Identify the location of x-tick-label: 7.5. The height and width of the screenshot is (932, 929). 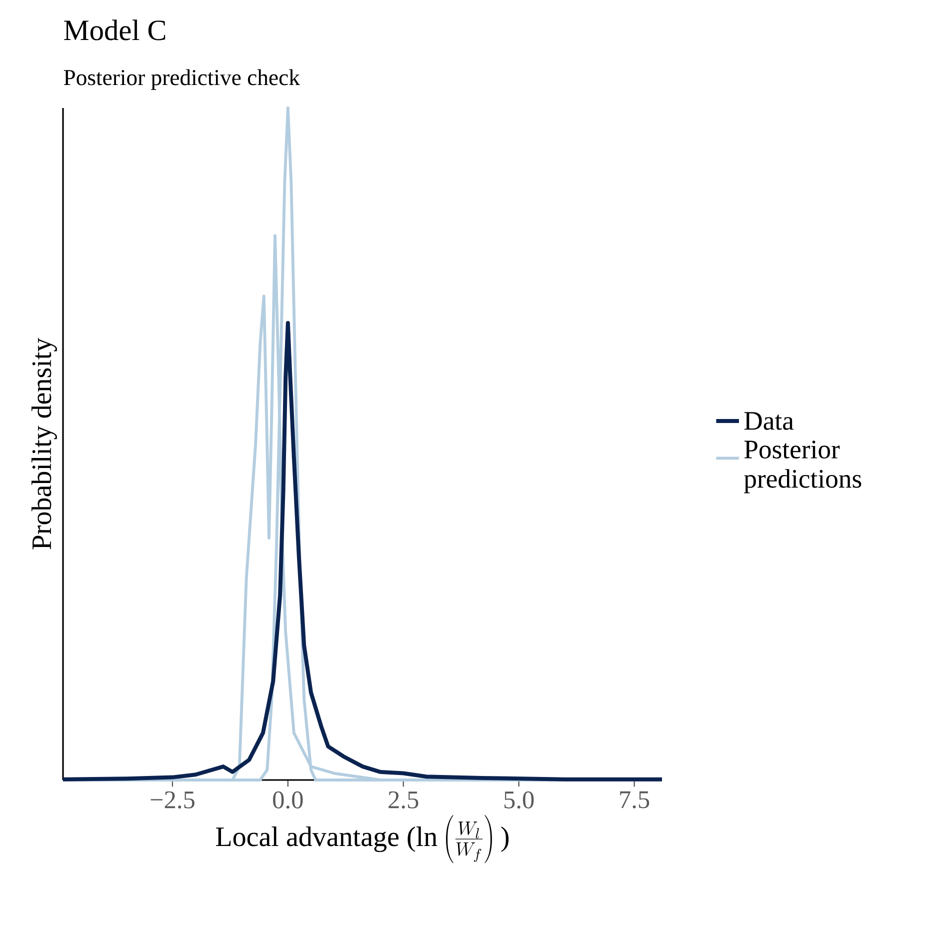
(635, 799).